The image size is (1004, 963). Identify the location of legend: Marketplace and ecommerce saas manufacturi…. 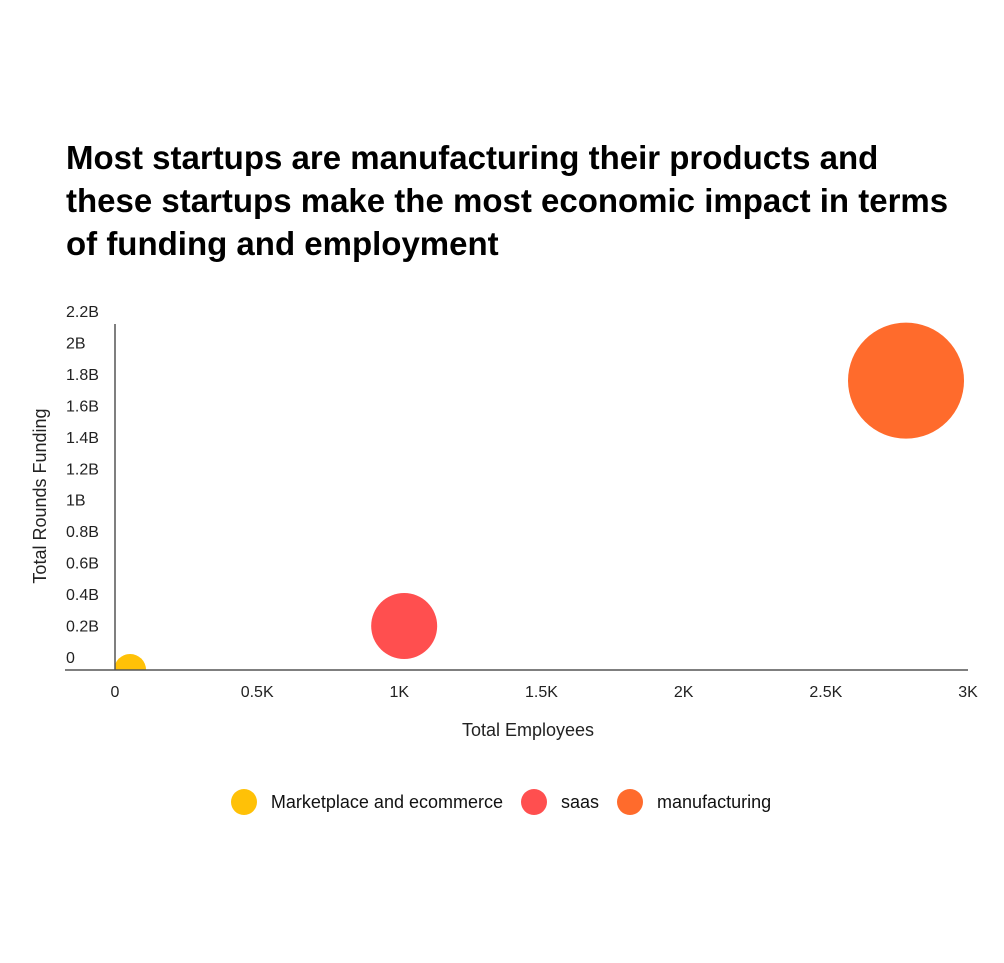
(502, 802).